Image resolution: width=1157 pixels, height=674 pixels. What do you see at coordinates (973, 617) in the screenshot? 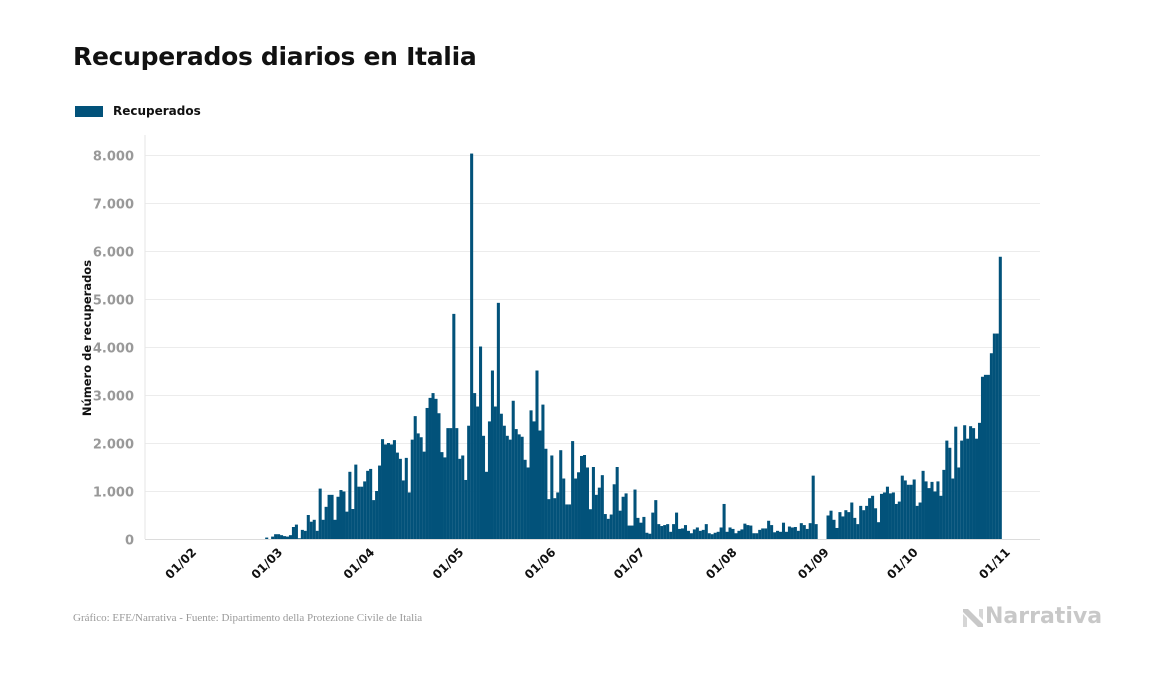
I see `narrativa-n-logo-icon` at bounding box center [973, 617].